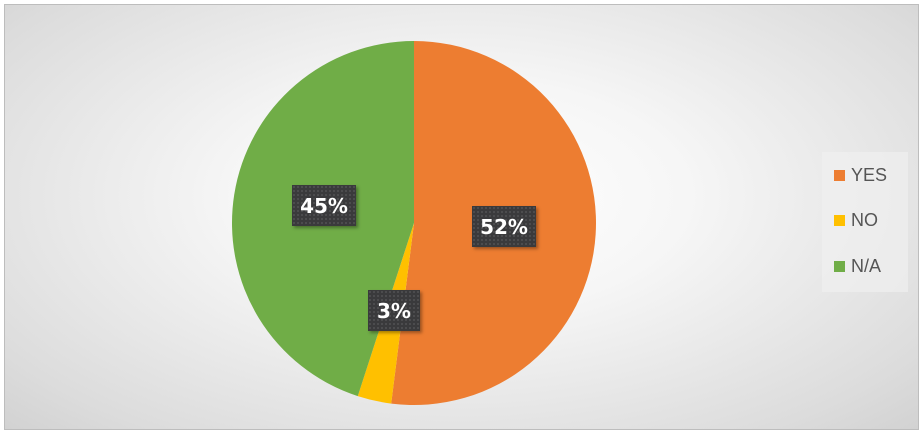  I want to click on legend-item-no: NO, so click(856, 220).